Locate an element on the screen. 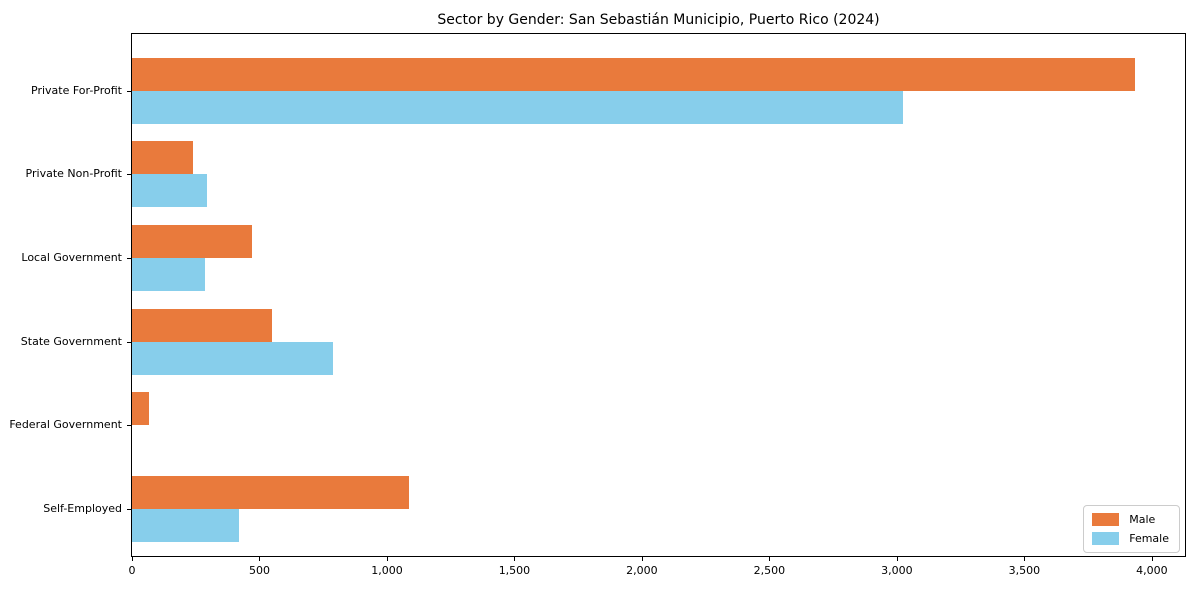 This screenshot has width=1200, height=600. x-axis: 0 500 1,000 1,500 2,000 2,500 3,000 3,500 4,000 is located at coordinates (657, 572).